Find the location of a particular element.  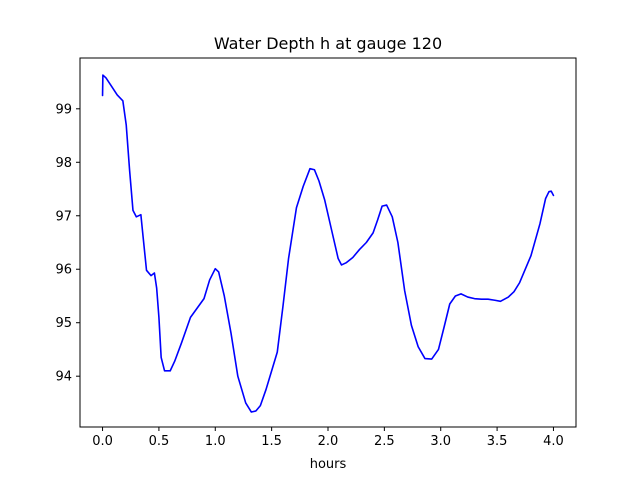

y-tick-label: 94 is located at coordinates (63, 377).